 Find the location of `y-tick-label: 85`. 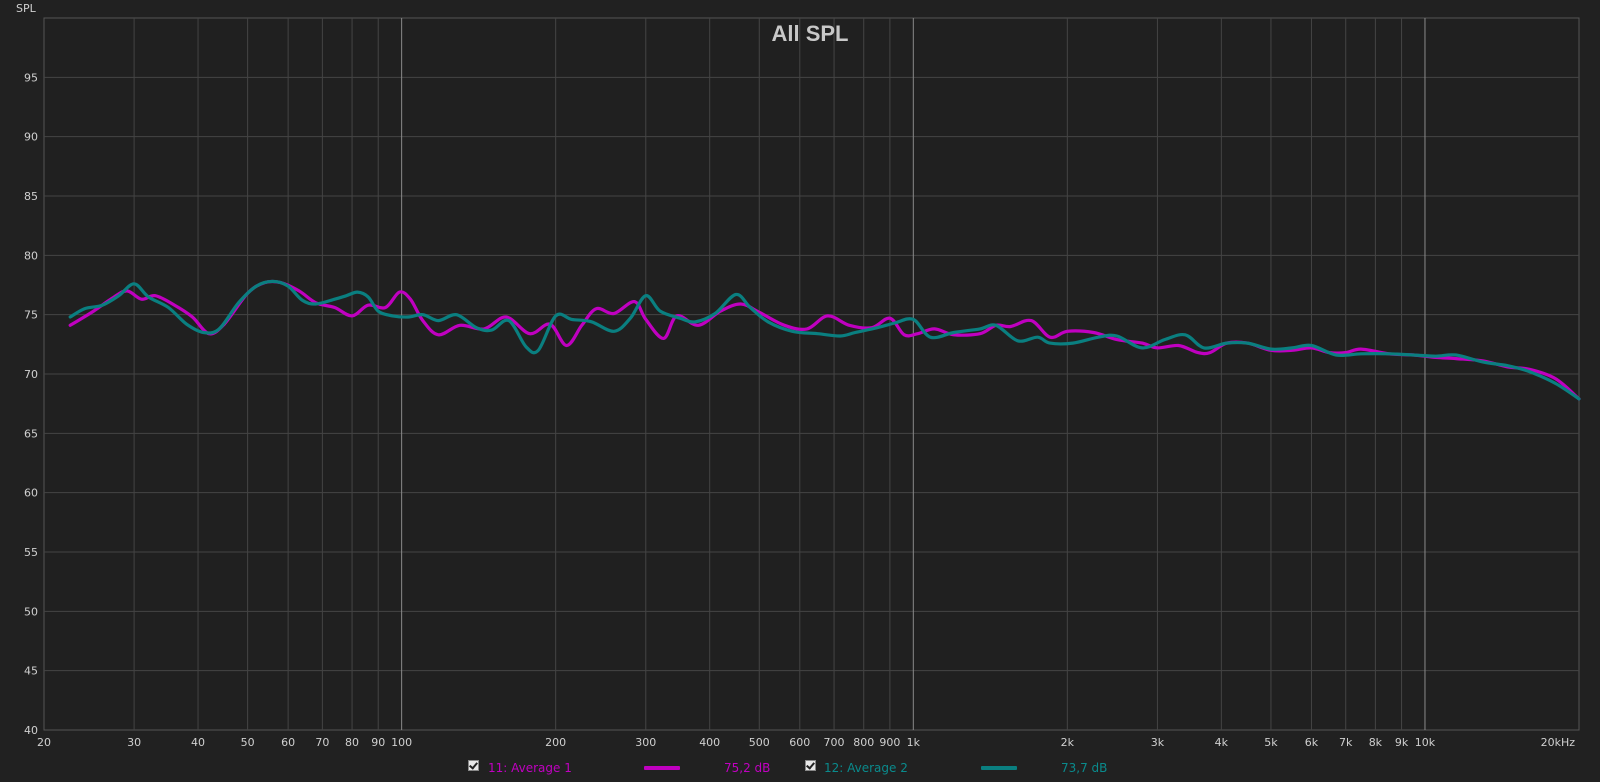

y-tick-label: 85 is located at coordinates (31, 196).